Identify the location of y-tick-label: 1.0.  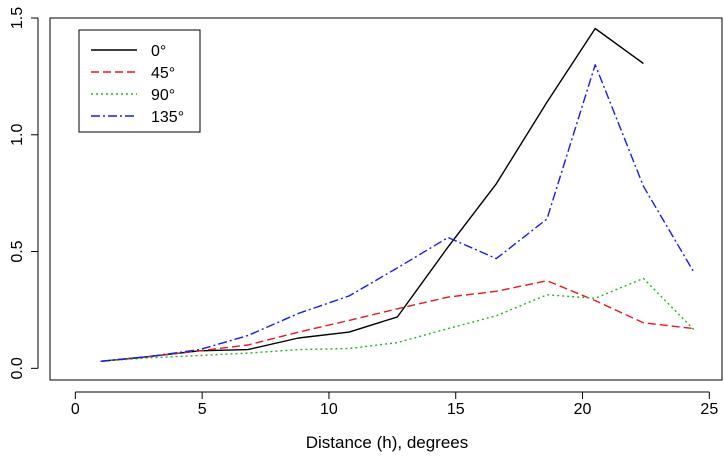
(17, 135).